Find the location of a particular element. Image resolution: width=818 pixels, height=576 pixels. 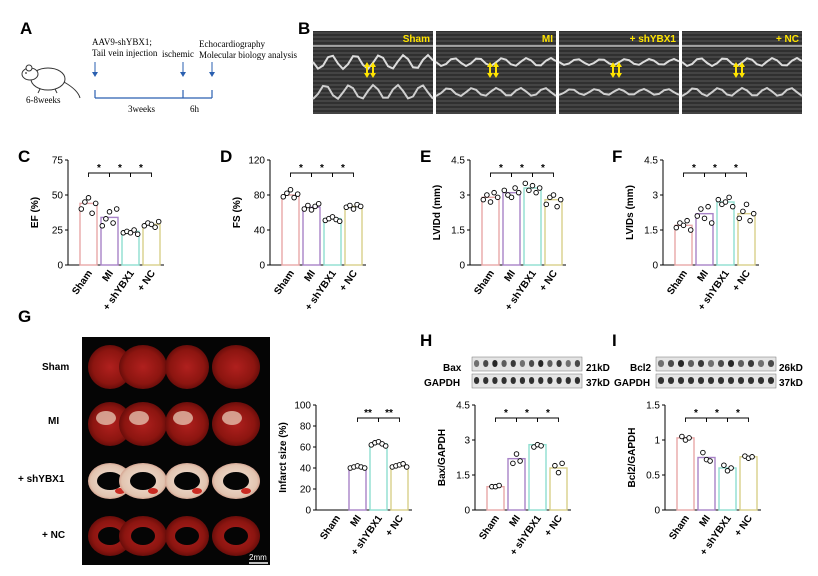

y-tick-label: 4.5 is located at coordinates (463, 406).